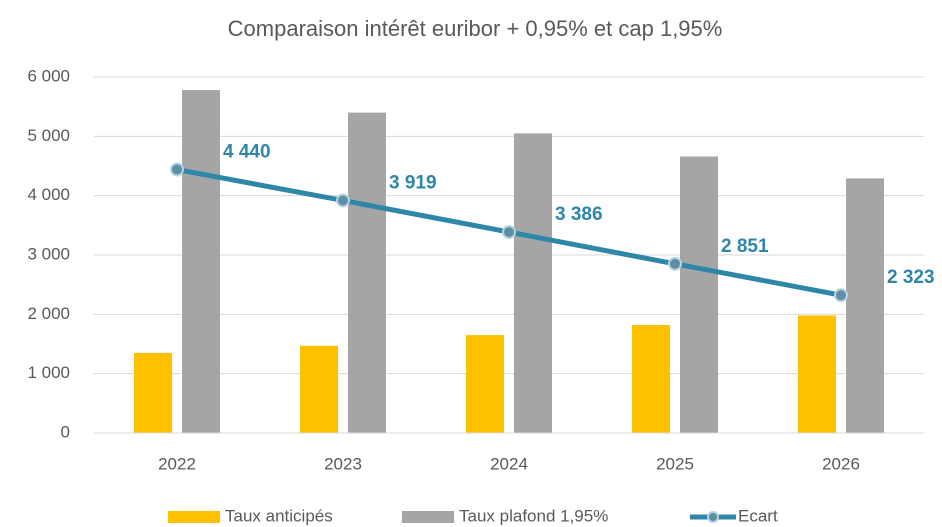  What do you see at coordinates (509, 463) in the screenshot?
I see `x-tick-label: 2024` at bounding box center [509, 463].